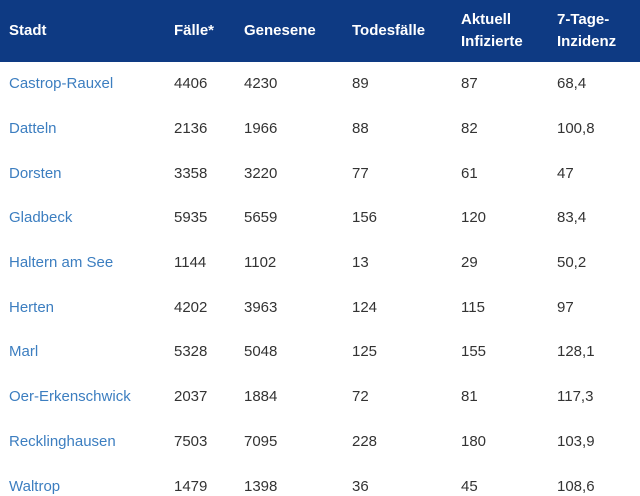  Describe the element at coordinates (594, 442) in the screenshot. I see `cell-7-tage-inzidenz: 103,9` at that location.